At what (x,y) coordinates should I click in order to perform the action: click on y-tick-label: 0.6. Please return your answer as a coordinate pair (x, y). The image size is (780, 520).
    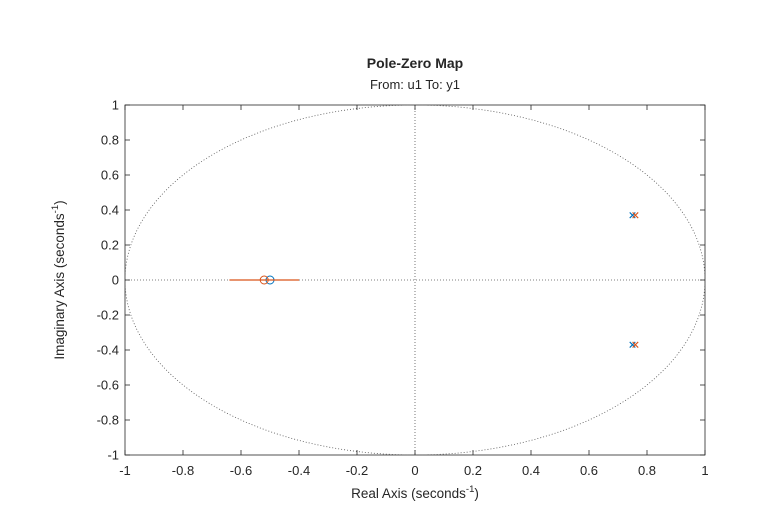
    Looking at the image, I should click on (110, 175).